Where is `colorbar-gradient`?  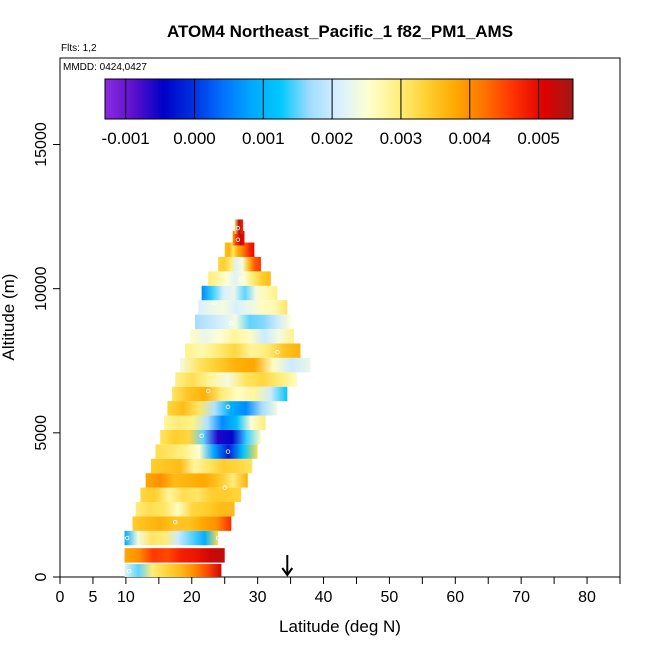 colorbar-gradient is located at coordinates (339, 99).